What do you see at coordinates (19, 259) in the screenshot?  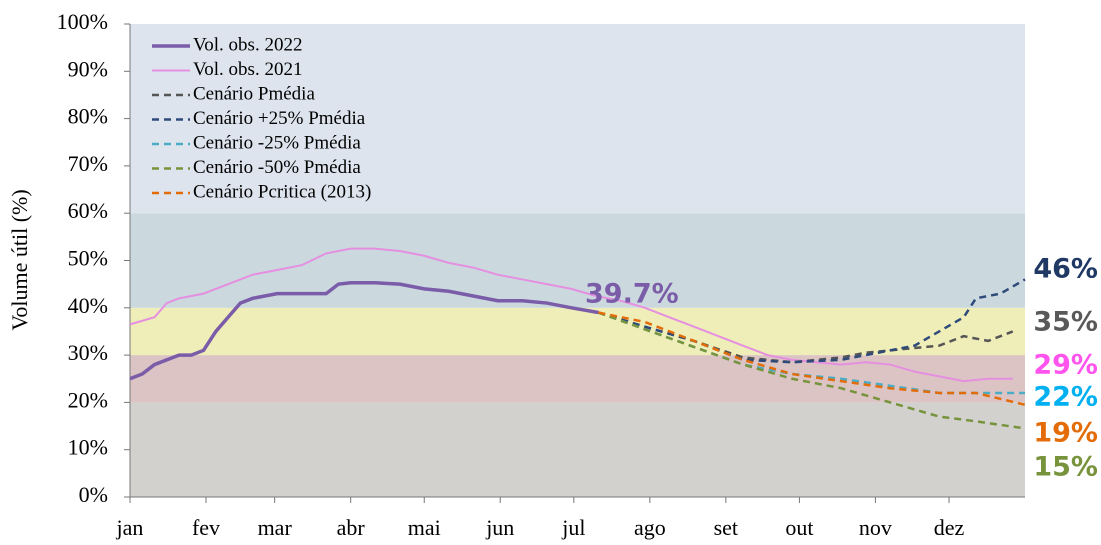 I see `y-axis-label: Volume útil (%)` at bounding box center [19, 259].